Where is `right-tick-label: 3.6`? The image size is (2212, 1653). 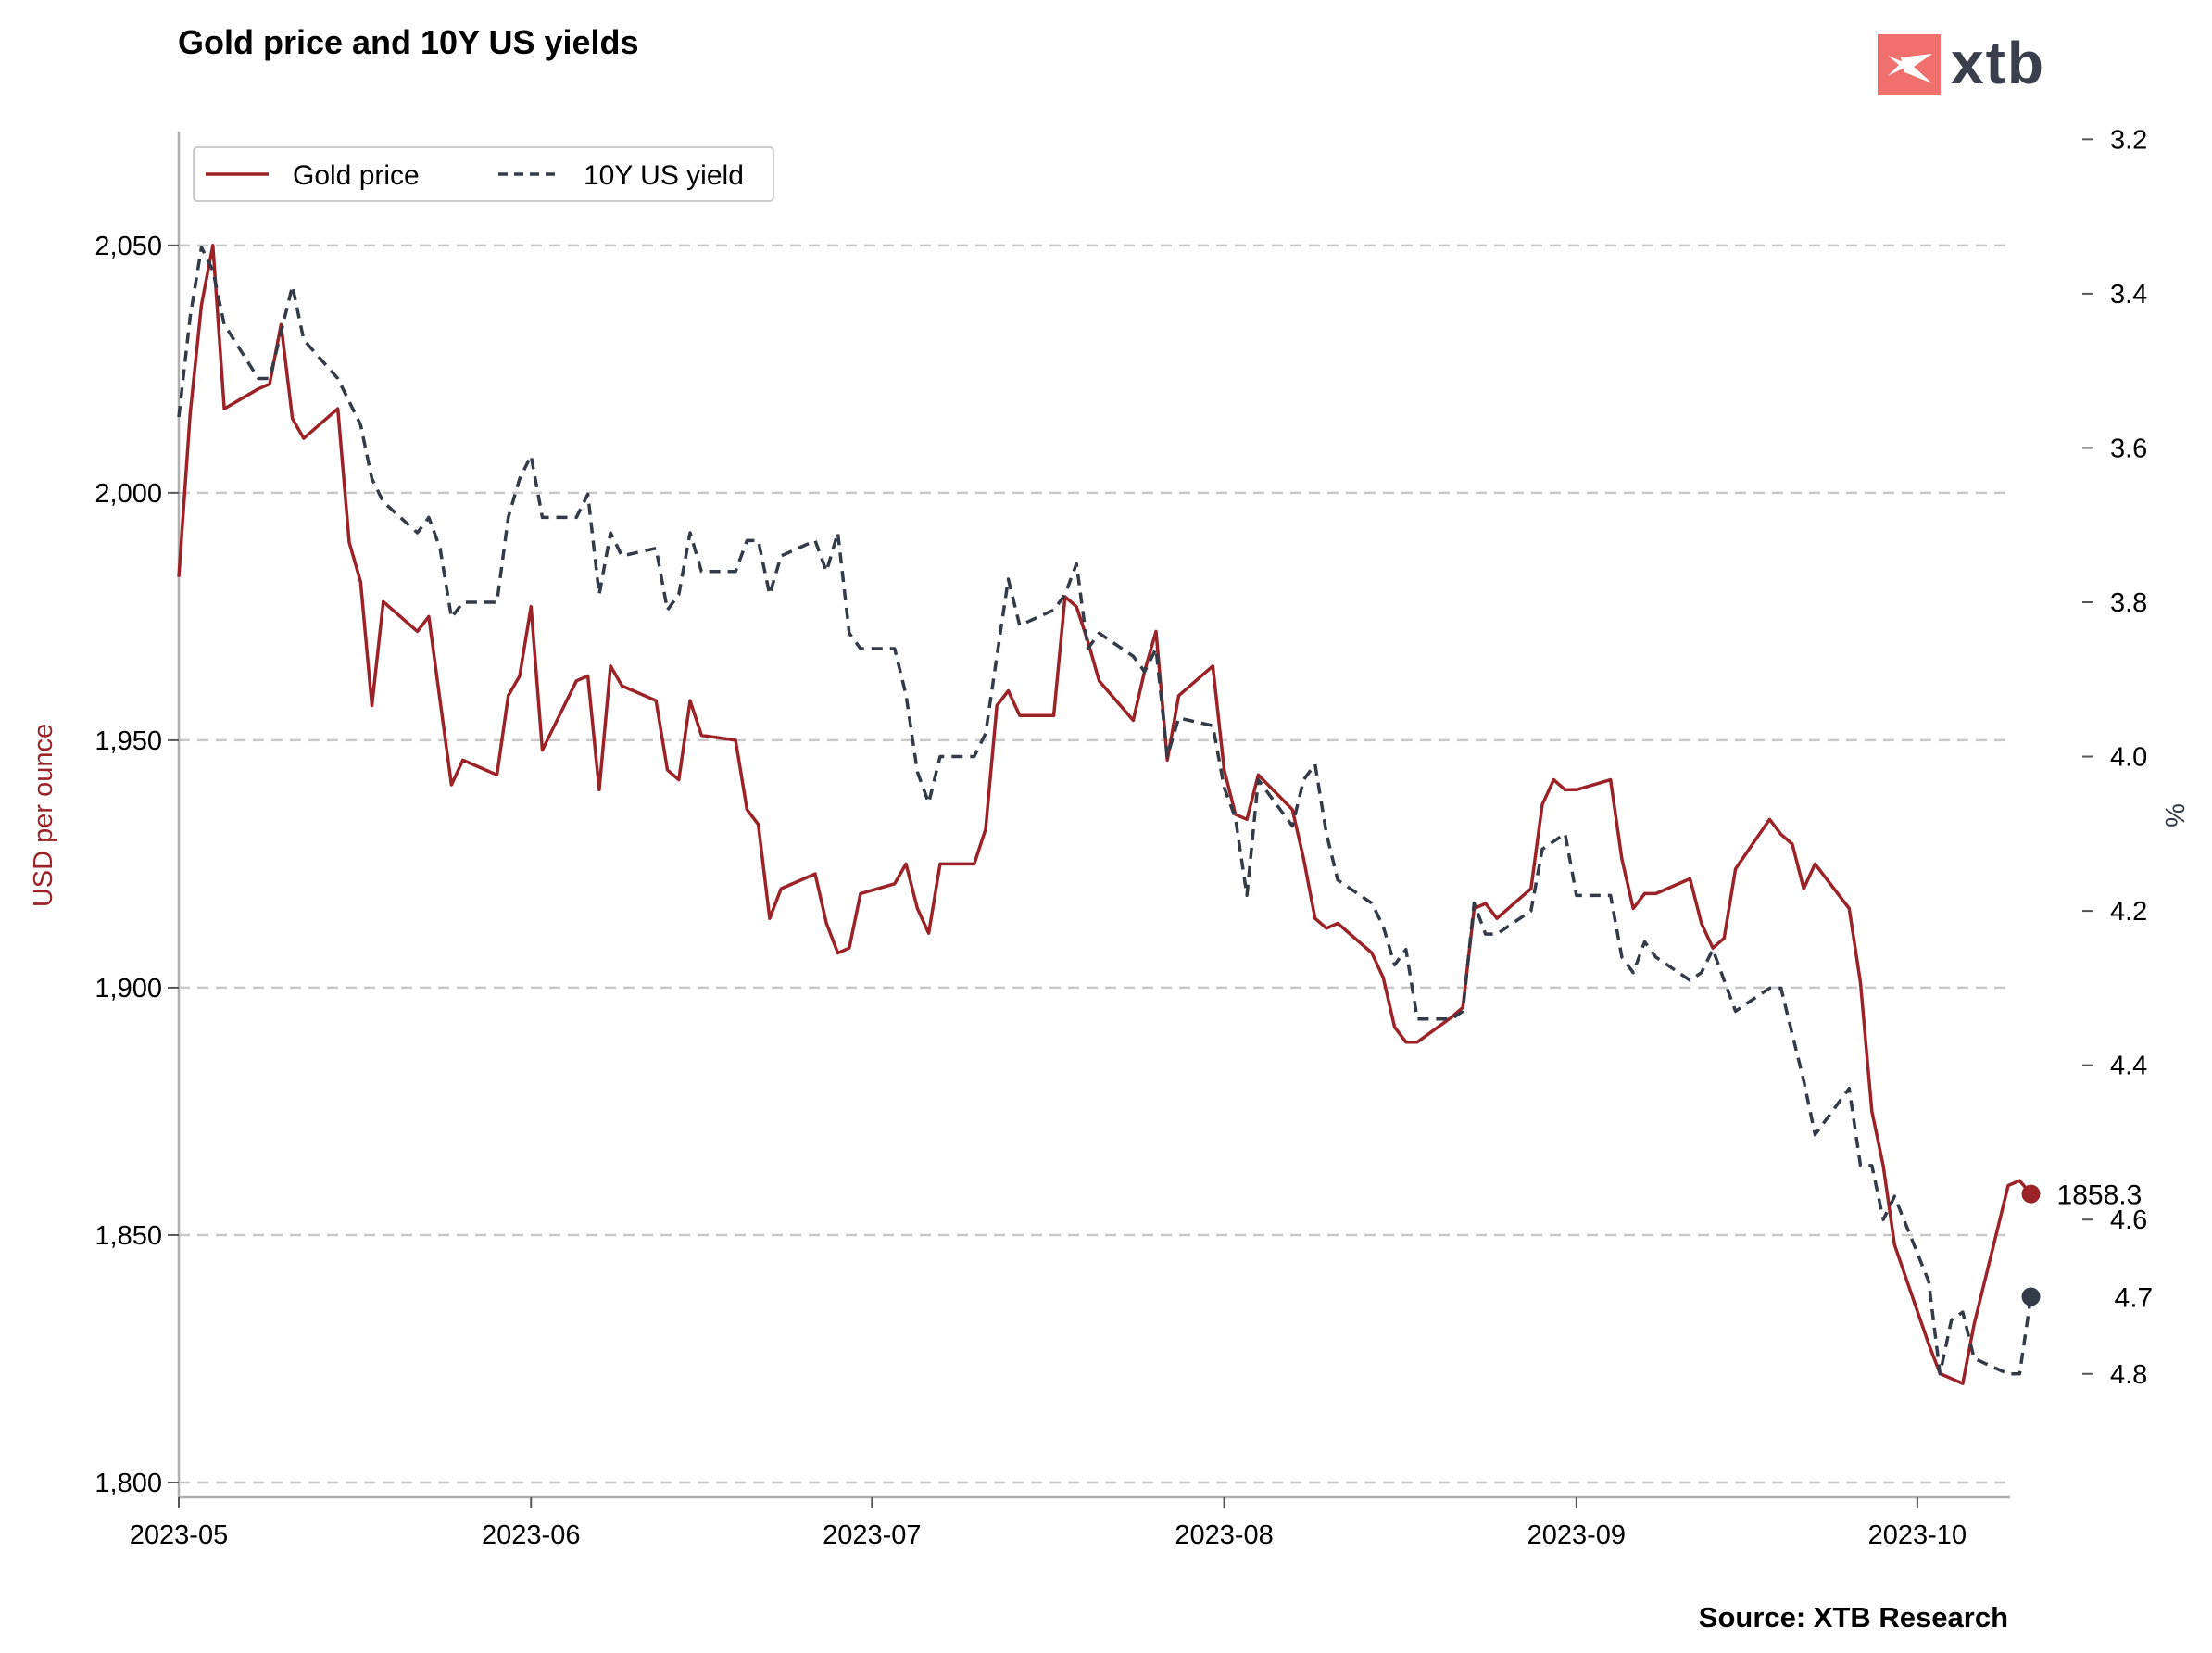
right-tick-label: 3.6 is located at coordinates (2129, 448).